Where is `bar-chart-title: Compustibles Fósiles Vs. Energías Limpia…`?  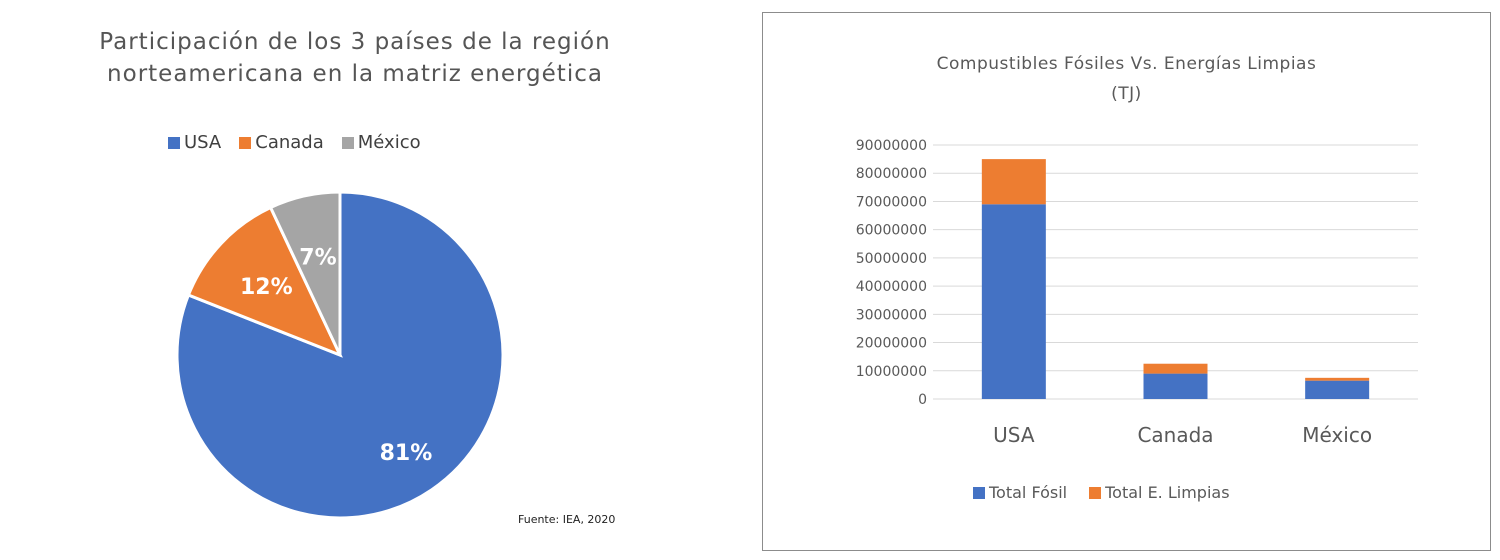
bar-chart-title: Compustibles Fósiles Vs. Energías Limpia… is located at coordinates (1126, 79).